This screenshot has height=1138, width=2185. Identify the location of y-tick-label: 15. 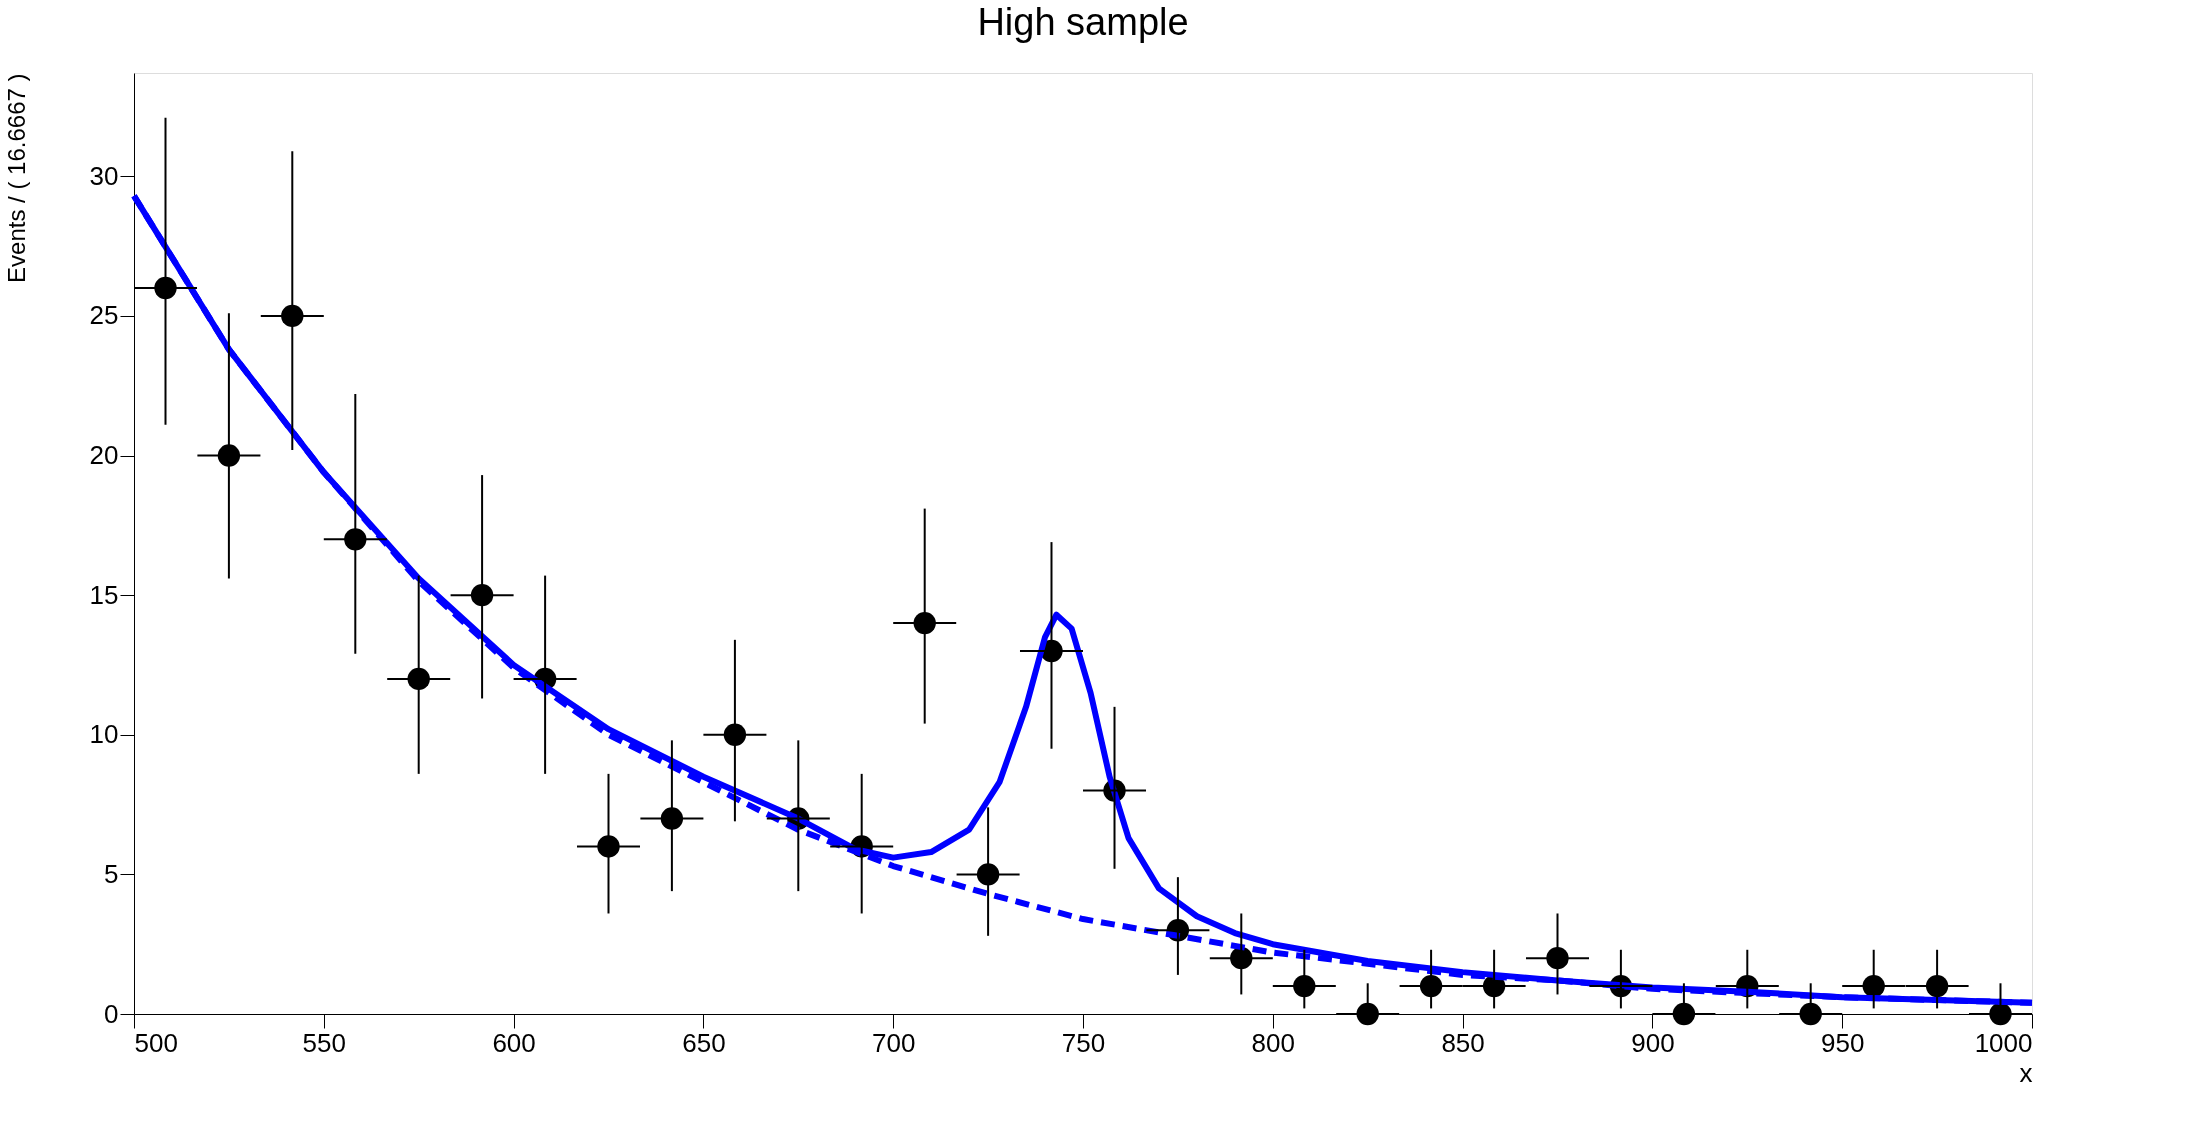
(104, 594).